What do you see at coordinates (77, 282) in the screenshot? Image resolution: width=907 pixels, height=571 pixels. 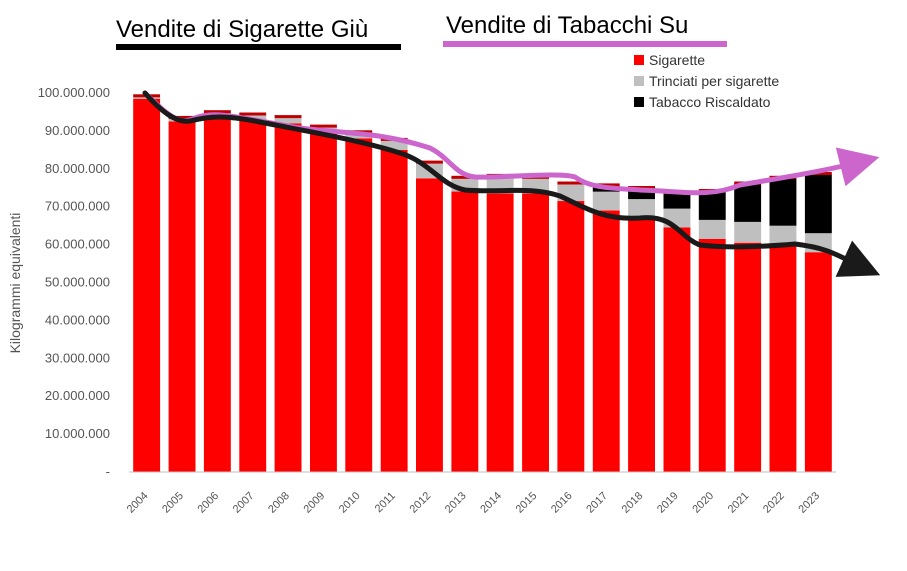 I see `y-tick-label: 50.000.000` at bounding box center [77, 282].